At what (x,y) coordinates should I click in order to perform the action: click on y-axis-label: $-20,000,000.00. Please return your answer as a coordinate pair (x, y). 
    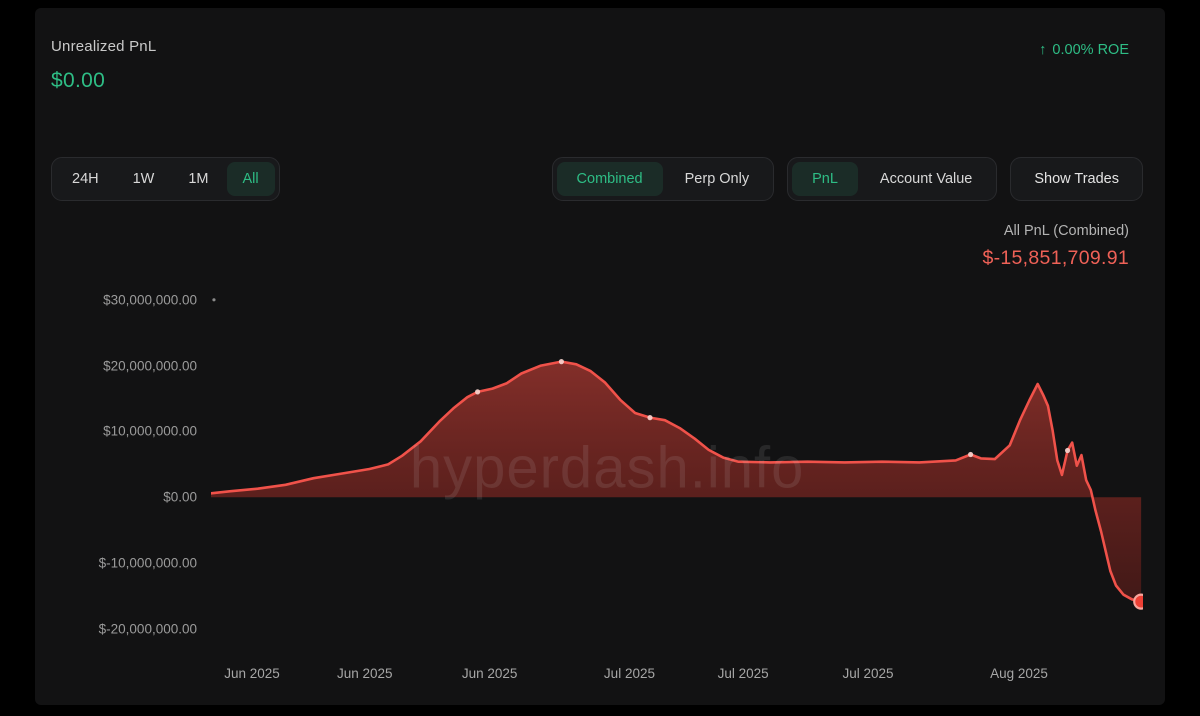
    Looking at the image, I should click on (147, 629).